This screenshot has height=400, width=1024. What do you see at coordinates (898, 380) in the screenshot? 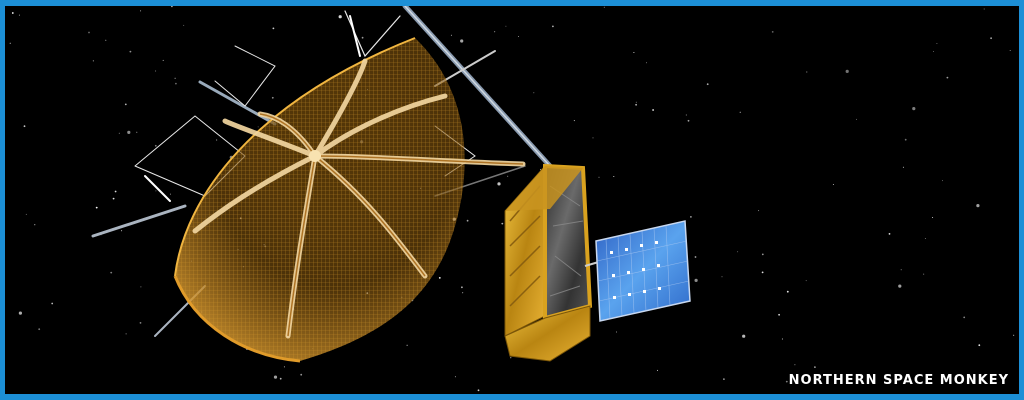
I see `watermark-text: NORTHERN SPACE MONKEY` at bounding box center [898, 380].